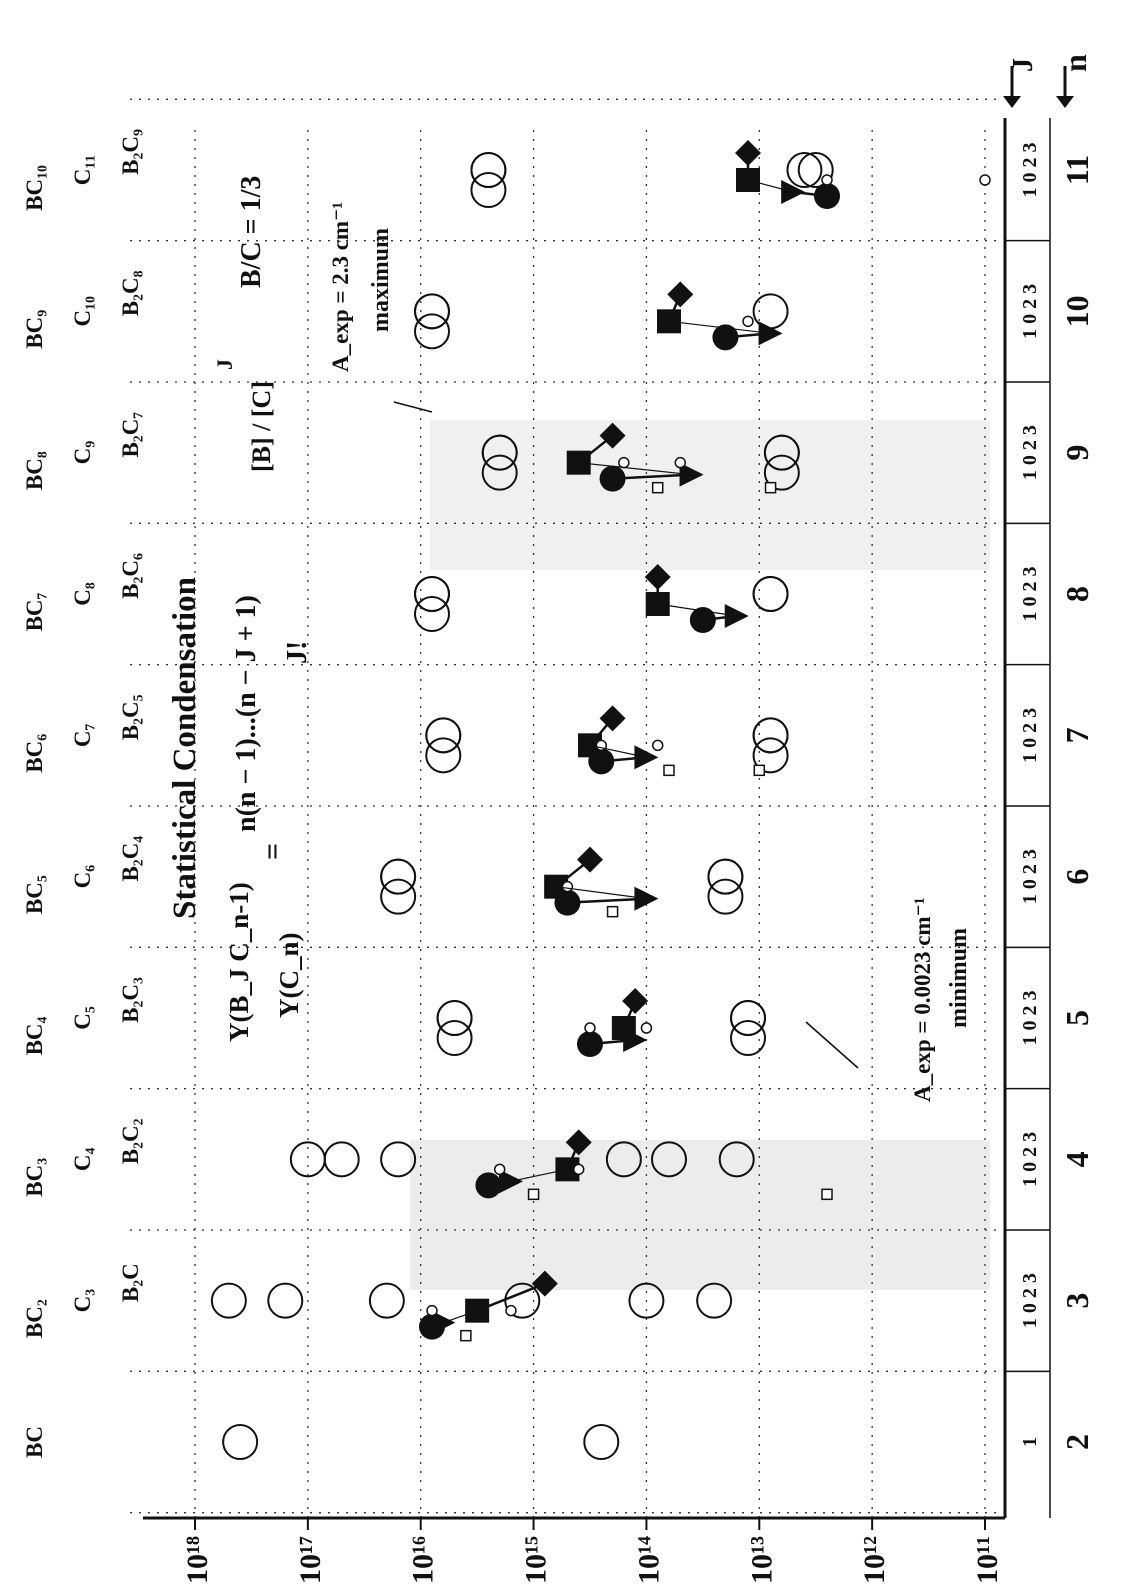  Describe the element at coordinates (959, 978) in the screenshot. I see `annotation-min-label: minimum` at that location.